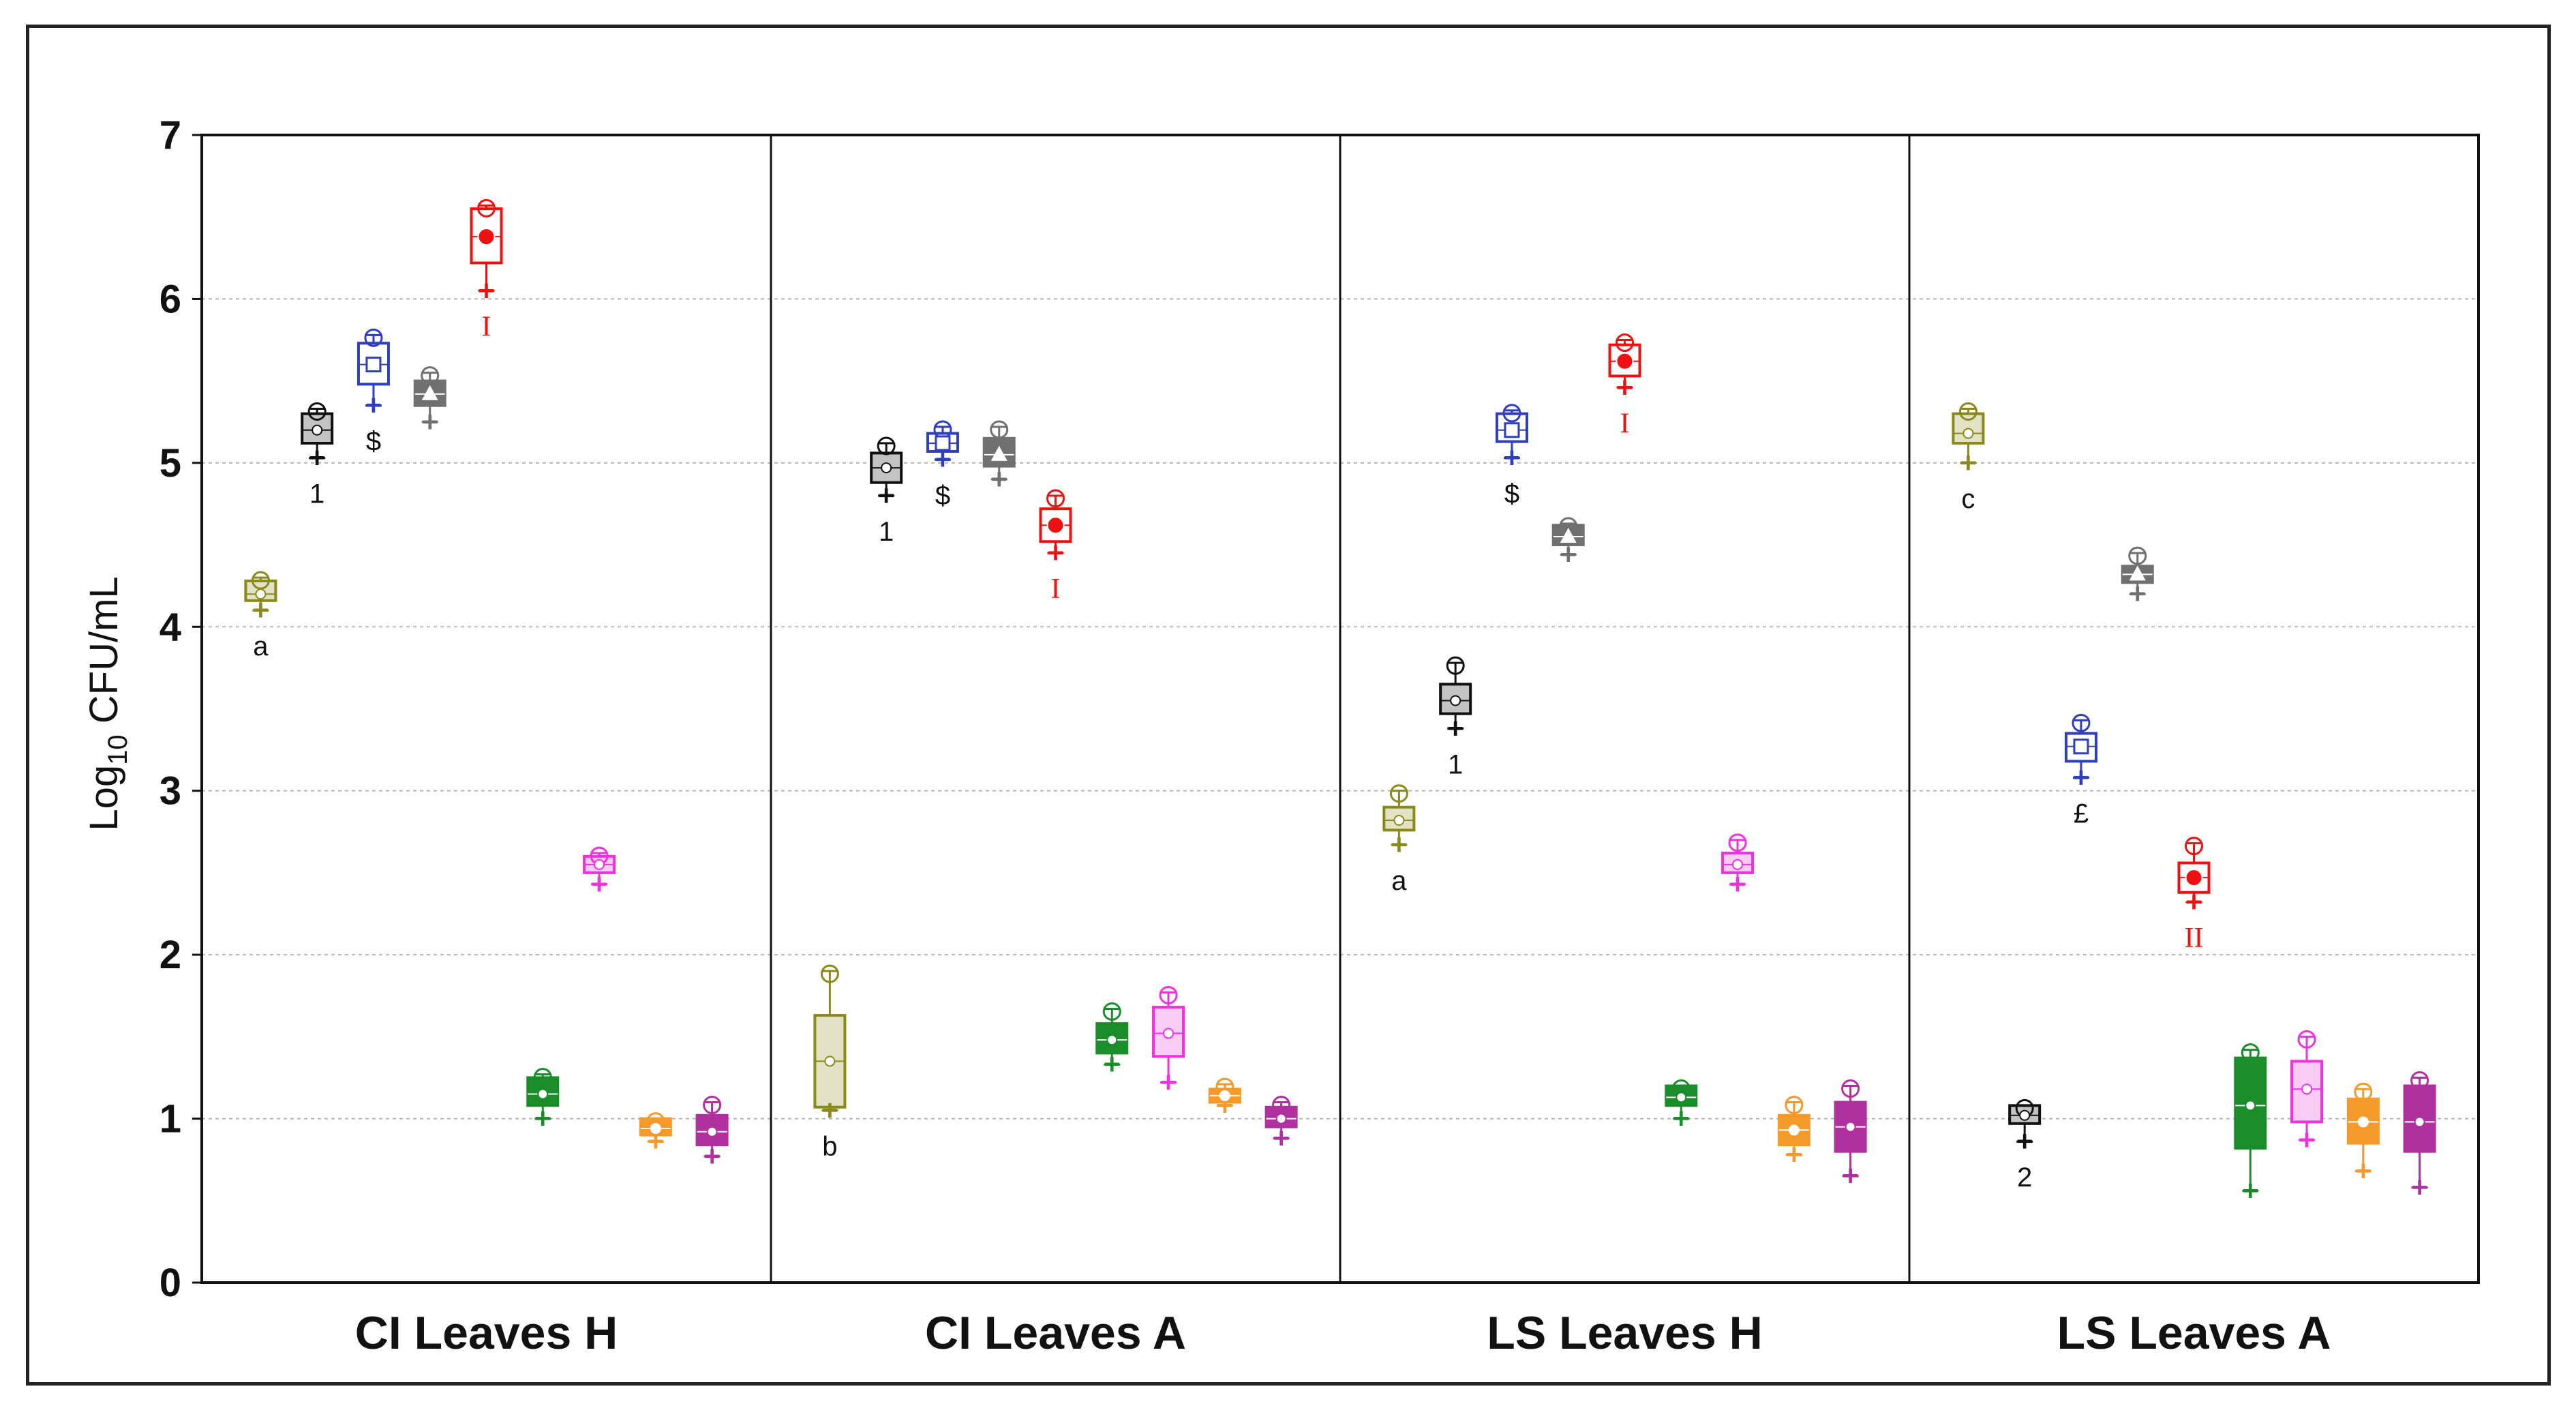  I want to click on significance-label: c, so click(1968, 499).